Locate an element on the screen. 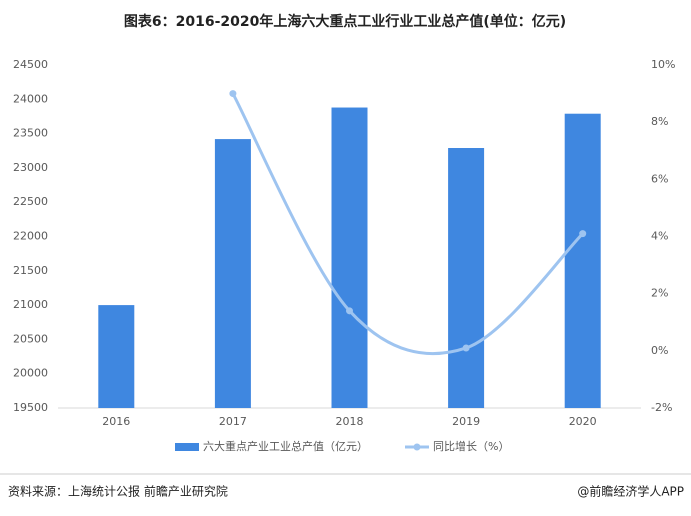 The image size is (691, 516). y-tick-label: 22000 is located at coordinates (30, 236).